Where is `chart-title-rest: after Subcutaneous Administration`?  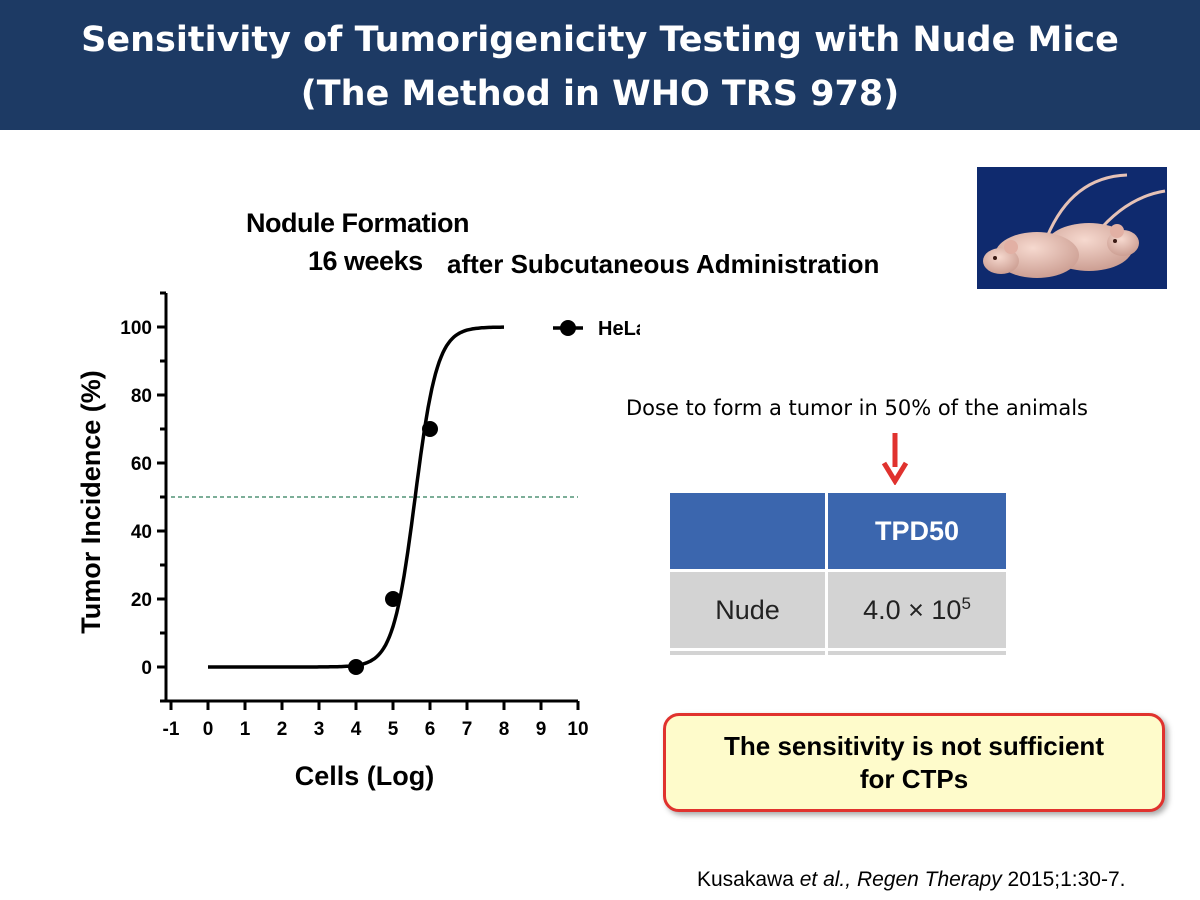
chart-title-rest: after Subcutaneous Administration is located at coordinates (663, 264).